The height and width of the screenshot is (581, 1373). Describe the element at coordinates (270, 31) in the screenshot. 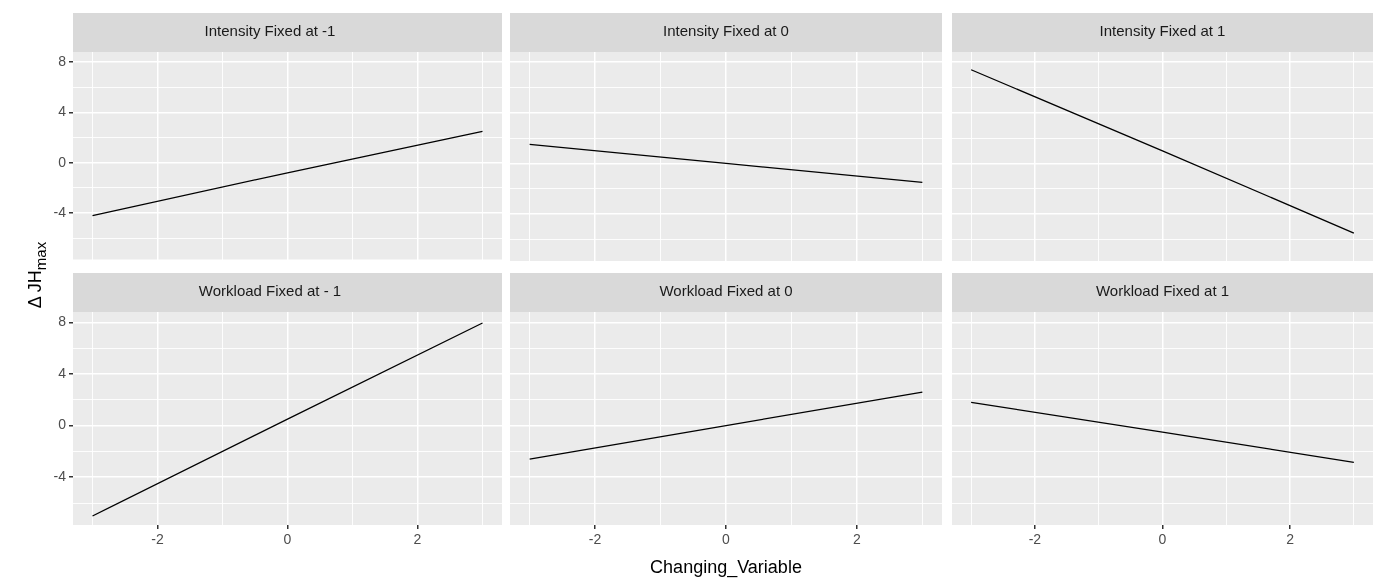

I see `chart-title: Intensity Fixed at -1` at that location.